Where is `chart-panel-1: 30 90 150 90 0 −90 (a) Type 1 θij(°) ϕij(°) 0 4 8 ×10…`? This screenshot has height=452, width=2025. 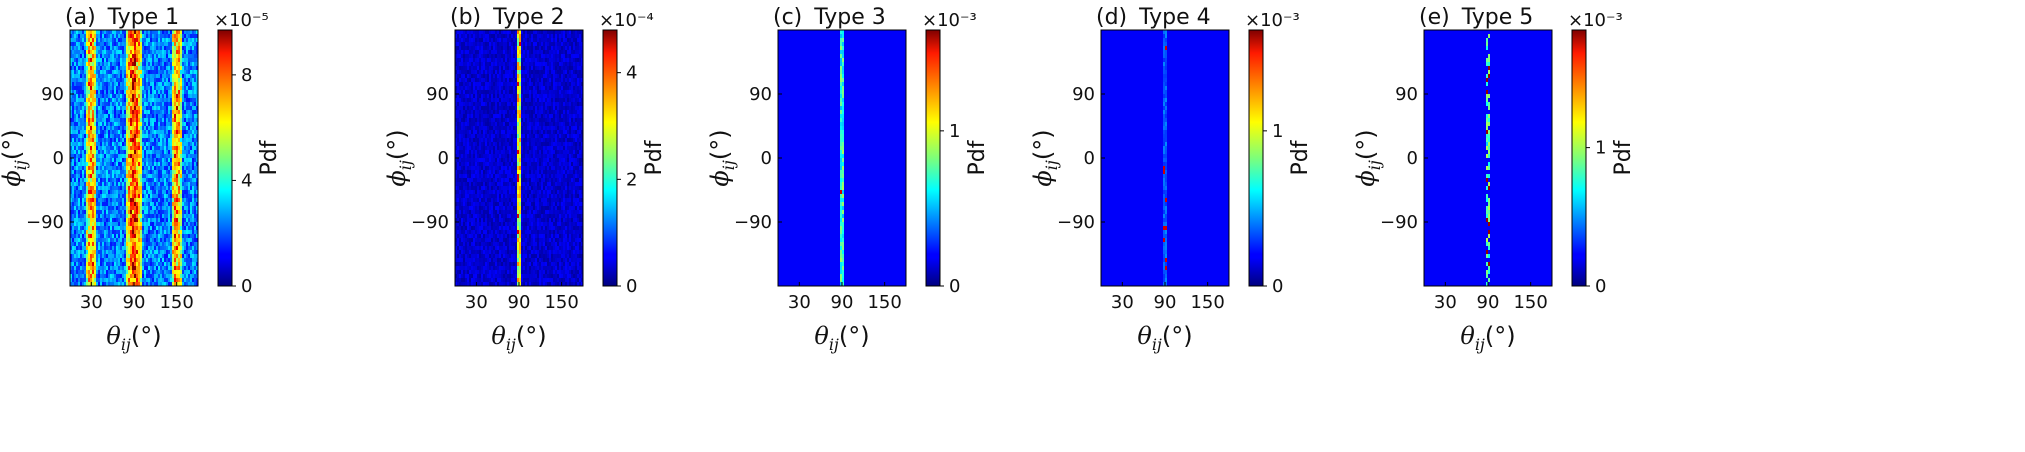 chart-panel-1: 30 90 150 90 0 −90 (a) Type 1 θij(°) ϕij(°) 0 4 8 ×10… is located at coordinates (141, 179).